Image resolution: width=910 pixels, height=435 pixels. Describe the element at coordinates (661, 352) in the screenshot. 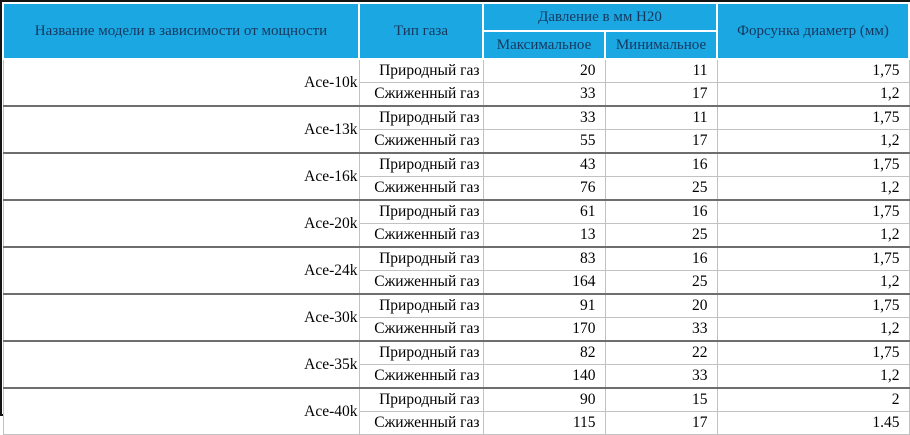

I see `pressure-min-cell: 22` at that location.